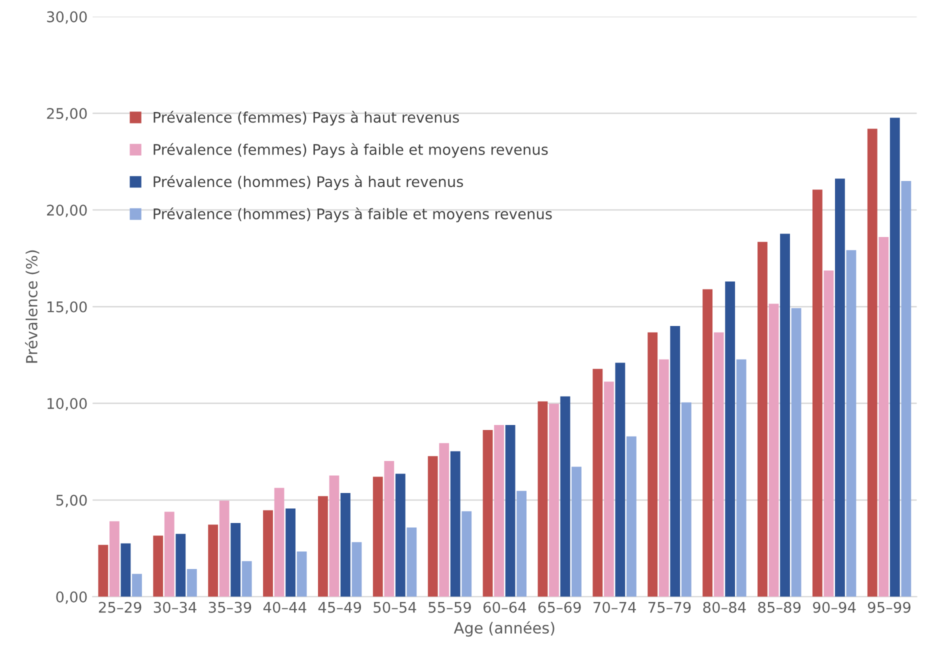 This screenshot has width=926, height=663. I want to click on y-tick-label: 5,00, so click(71, 501).